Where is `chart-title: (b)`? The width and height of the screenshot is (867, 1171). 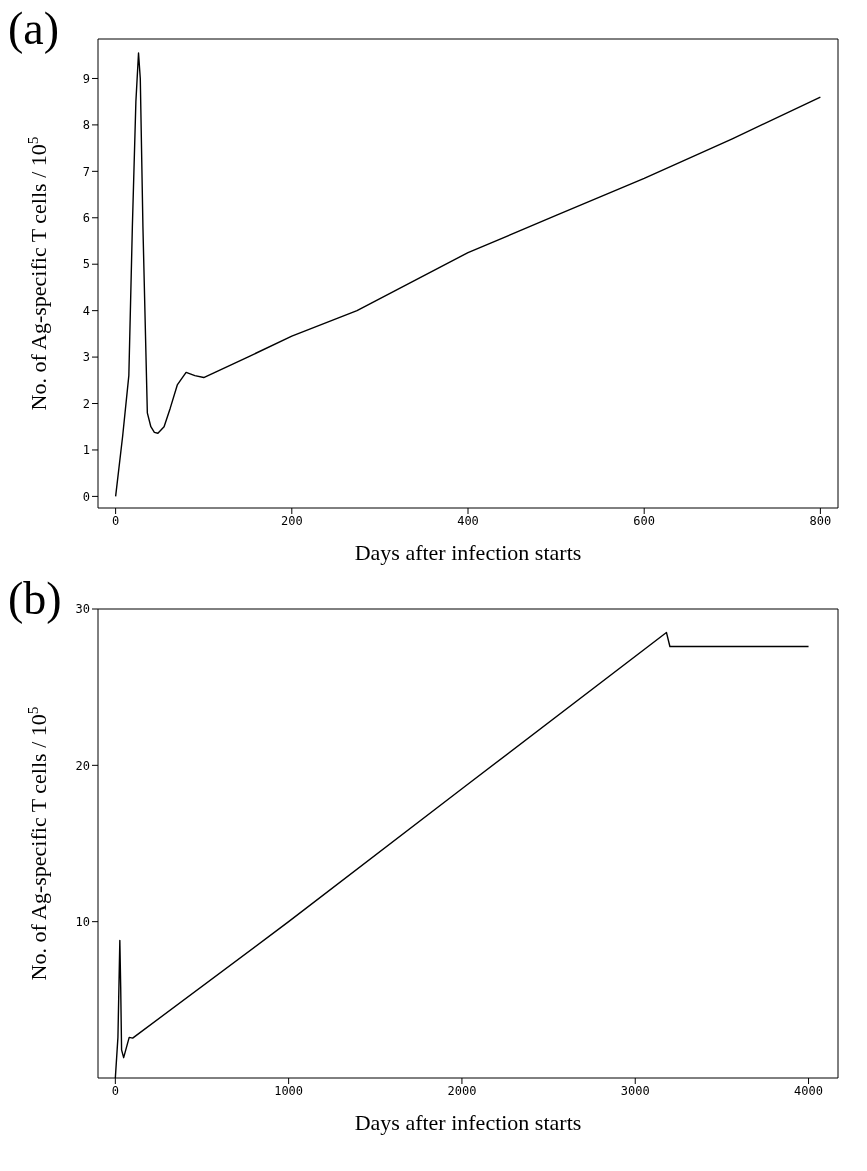
chart-title: (b) is located at coordinates (35, 598).